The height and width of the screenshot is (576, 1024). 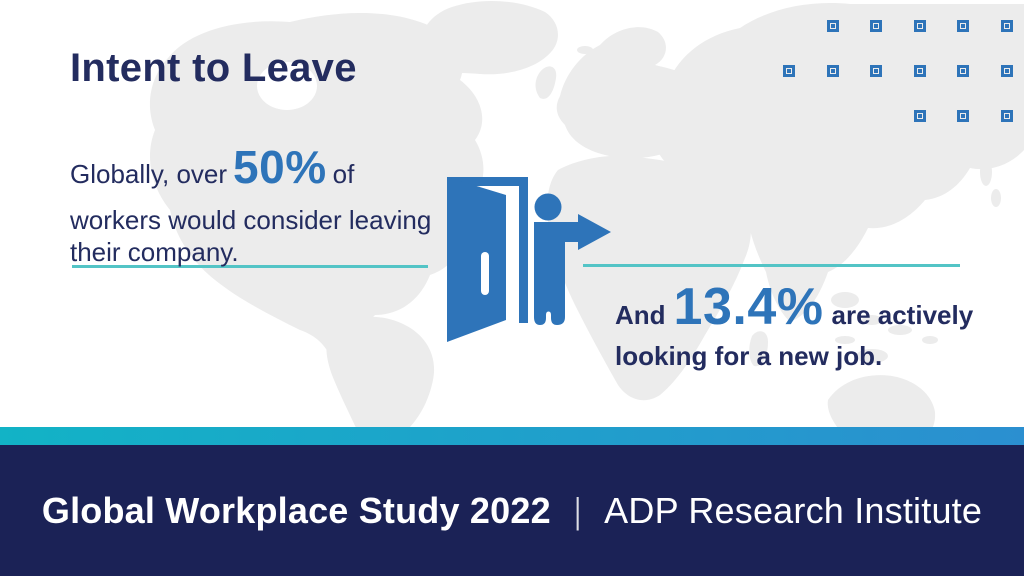 I want to click on stat-left-line1: Globally, over 50% of, so click(x=260, y=173).